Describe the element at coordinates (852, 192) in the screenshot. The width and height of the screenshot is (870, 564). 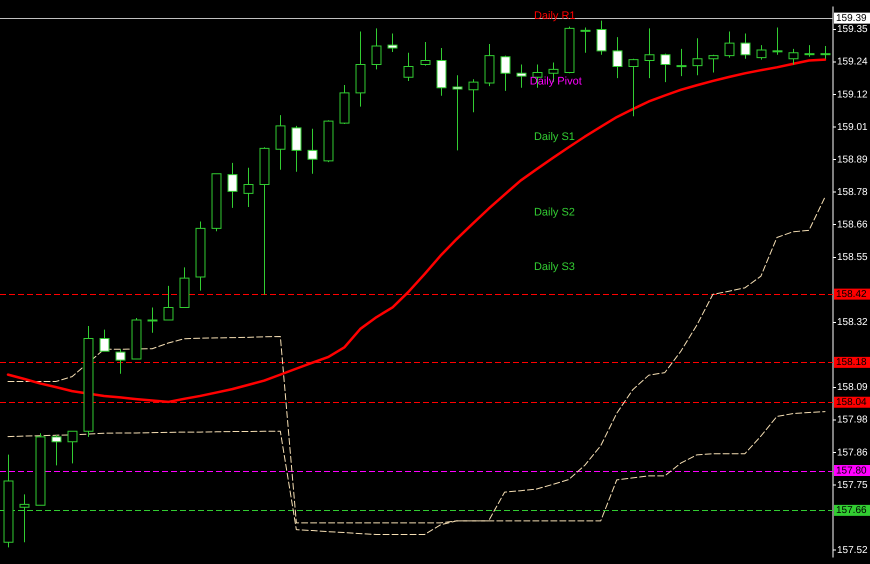
I see `y-tick-label: 158.78` at that location.